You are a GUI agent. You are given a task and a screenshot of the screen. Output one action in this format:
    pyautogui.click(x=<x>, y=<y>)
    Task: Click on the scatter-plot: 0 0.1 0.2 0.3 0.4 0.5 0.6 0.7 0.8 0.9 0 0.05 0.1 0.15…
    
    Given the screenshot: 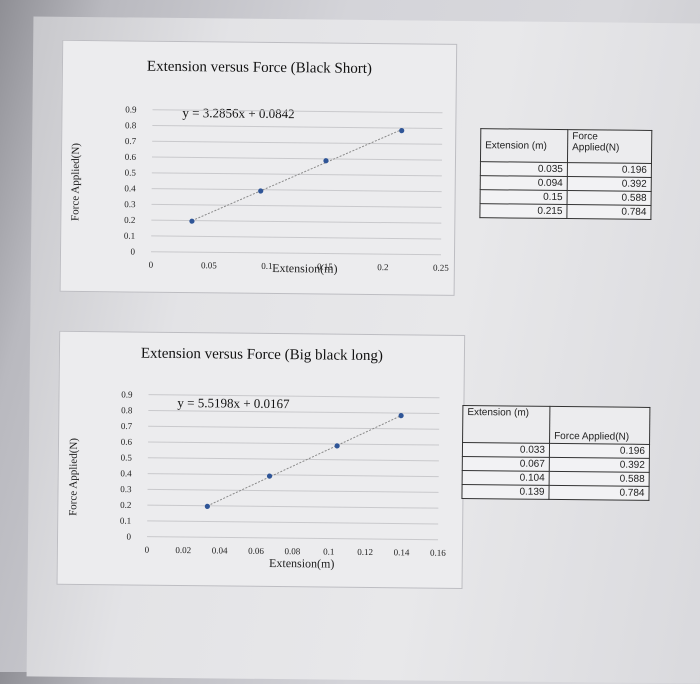 What is the action you would take?
    pyautogui.click(x=286, y=188)
    